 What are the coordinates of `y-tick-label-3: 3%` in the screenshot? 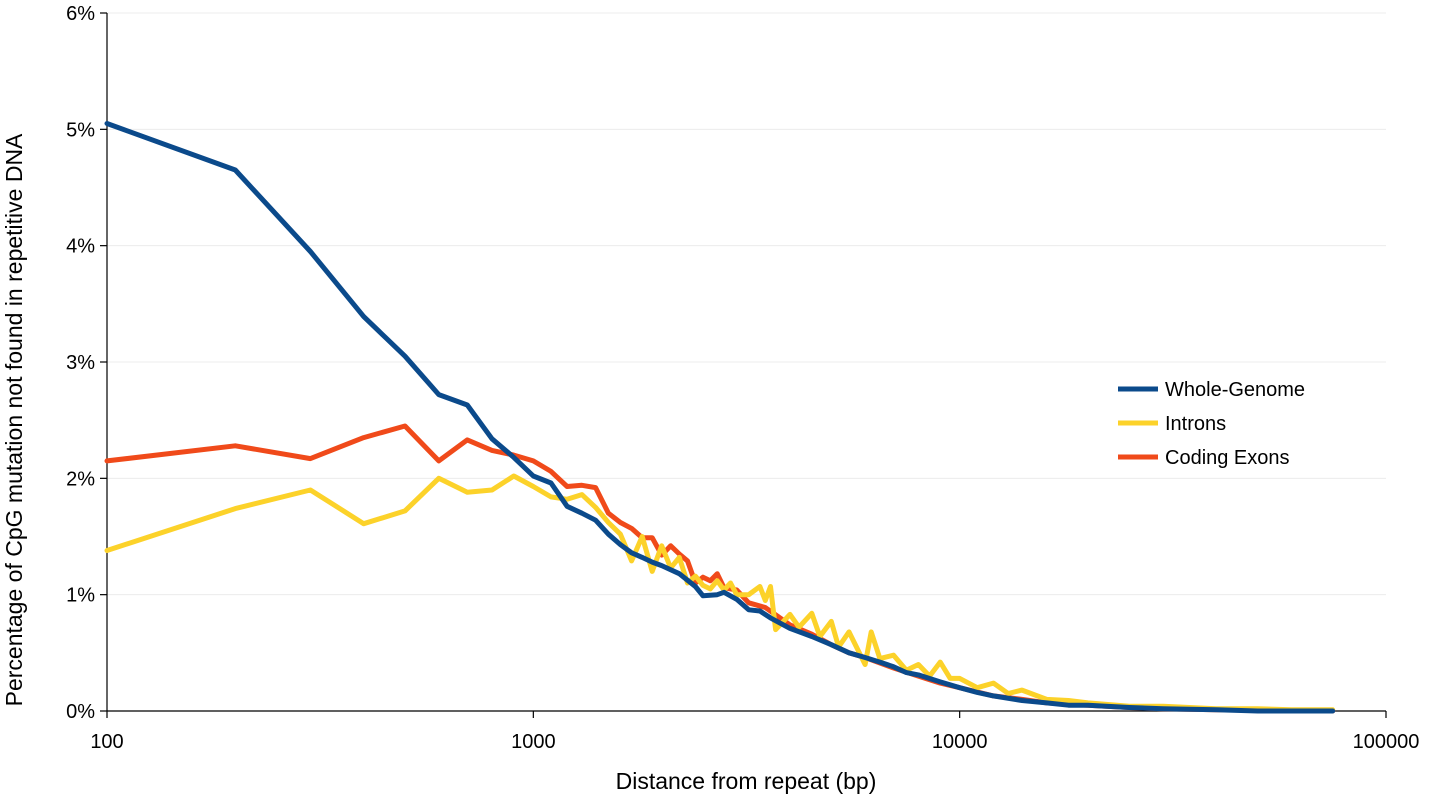 It's located at (80, 363).